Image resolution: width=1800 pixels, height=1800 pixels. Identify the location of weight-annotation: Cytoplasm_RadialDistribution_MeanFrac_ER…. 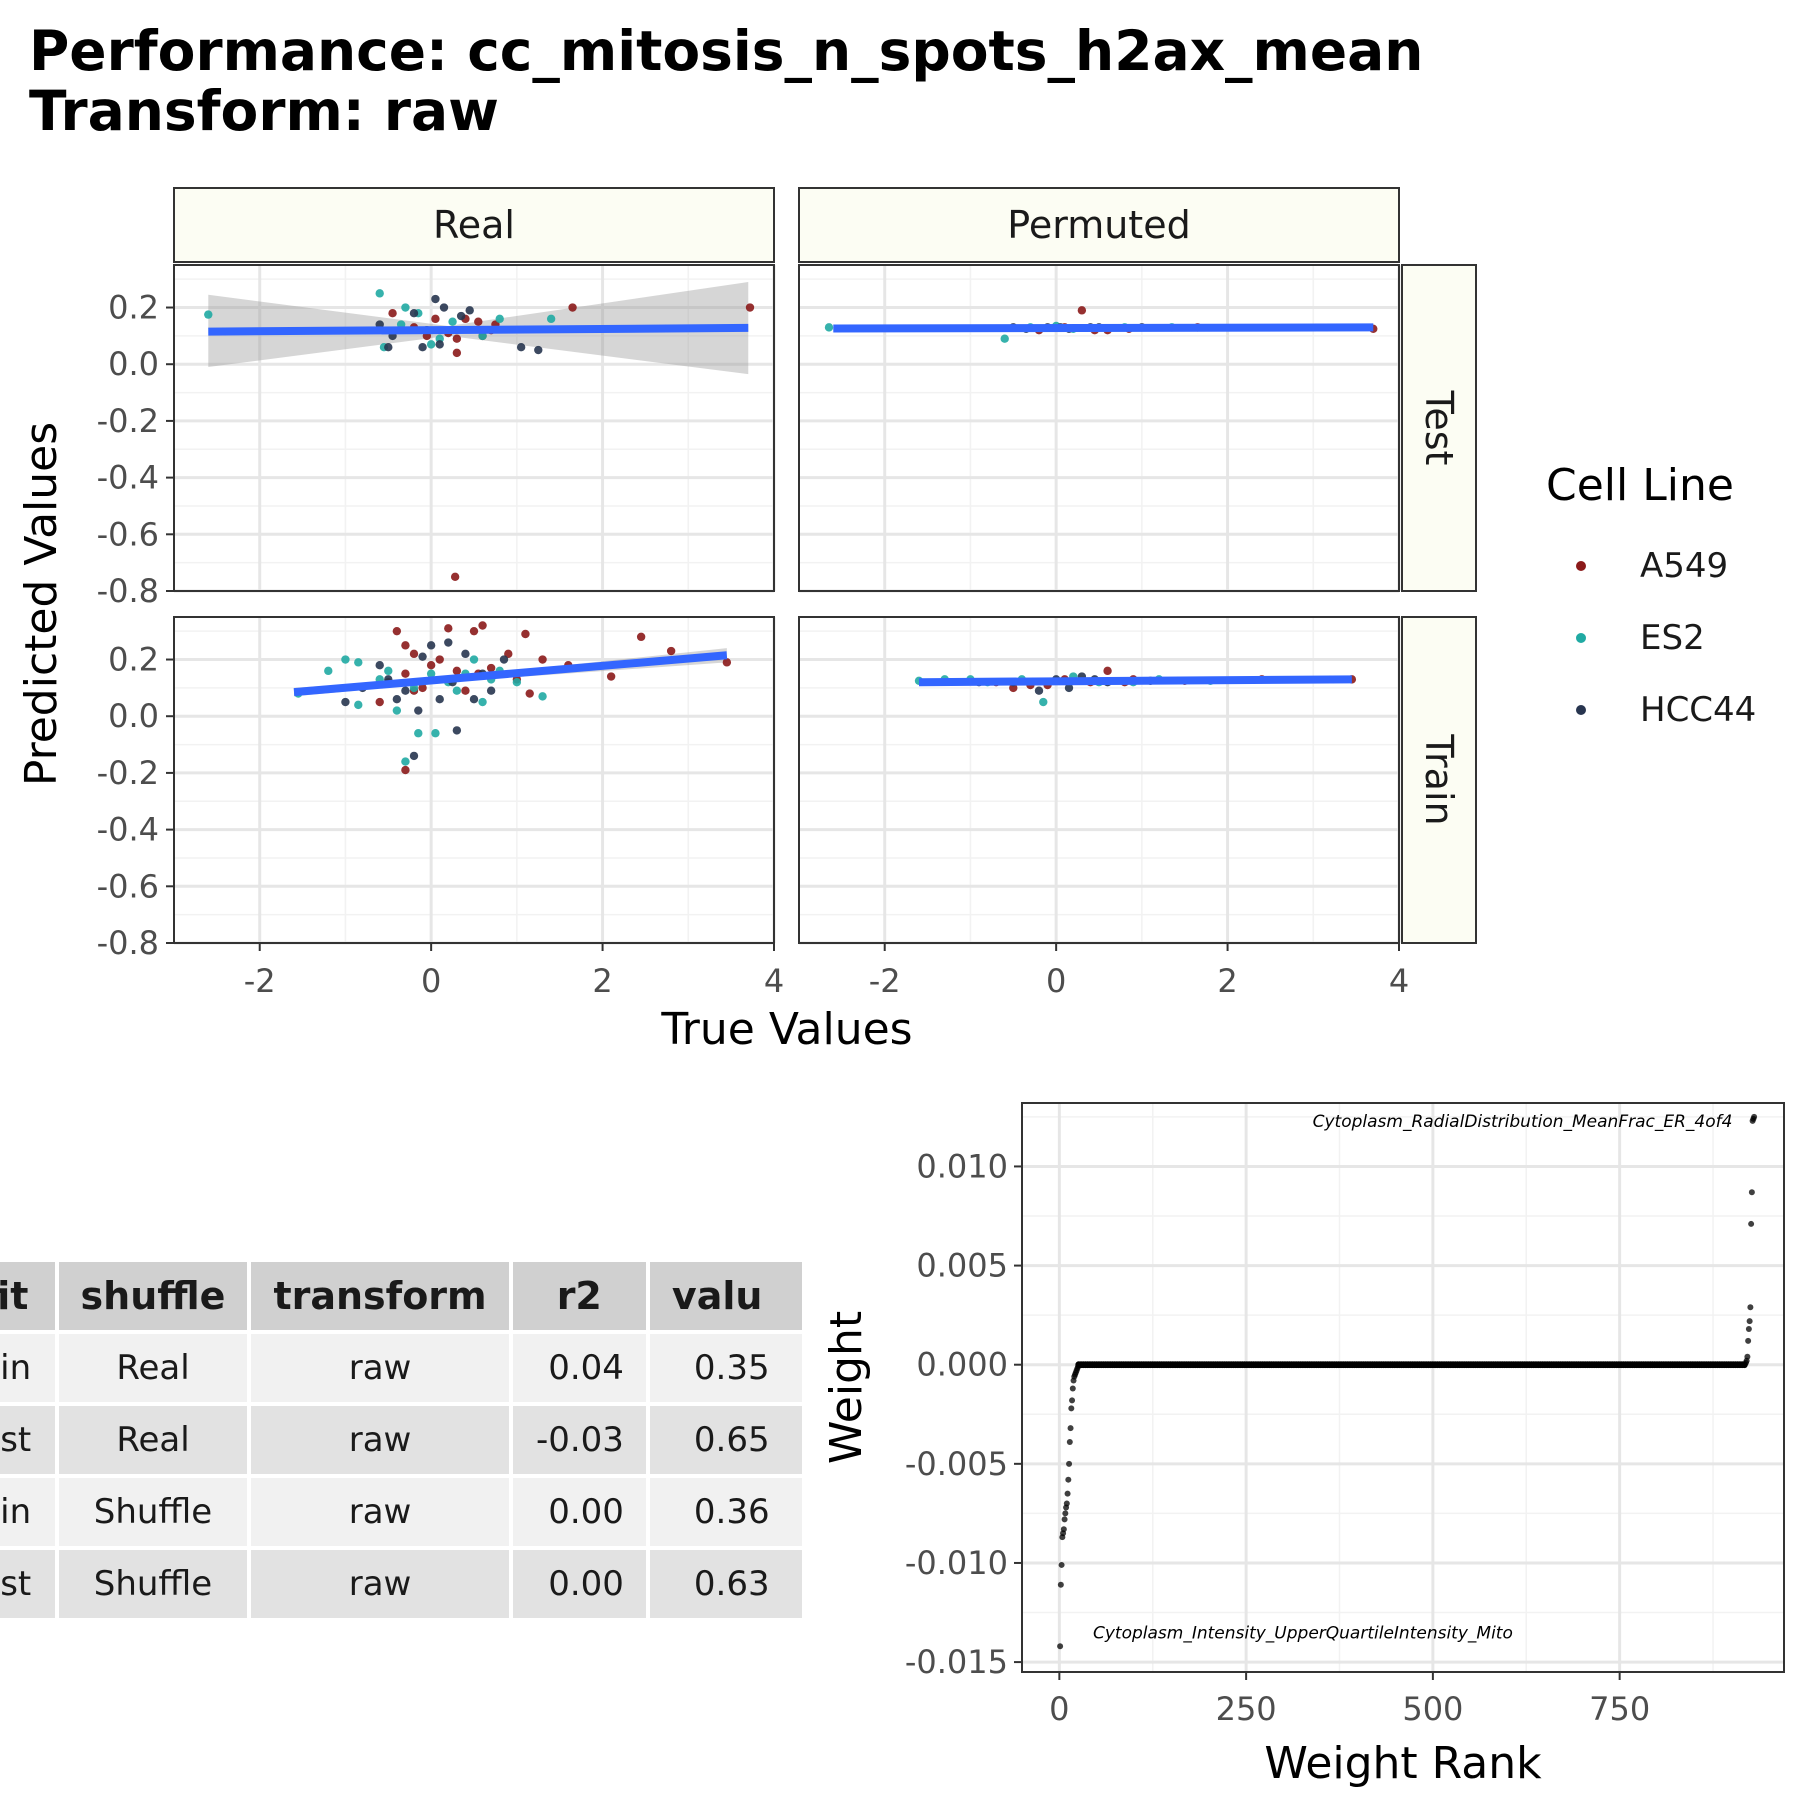
(1523, 1122).